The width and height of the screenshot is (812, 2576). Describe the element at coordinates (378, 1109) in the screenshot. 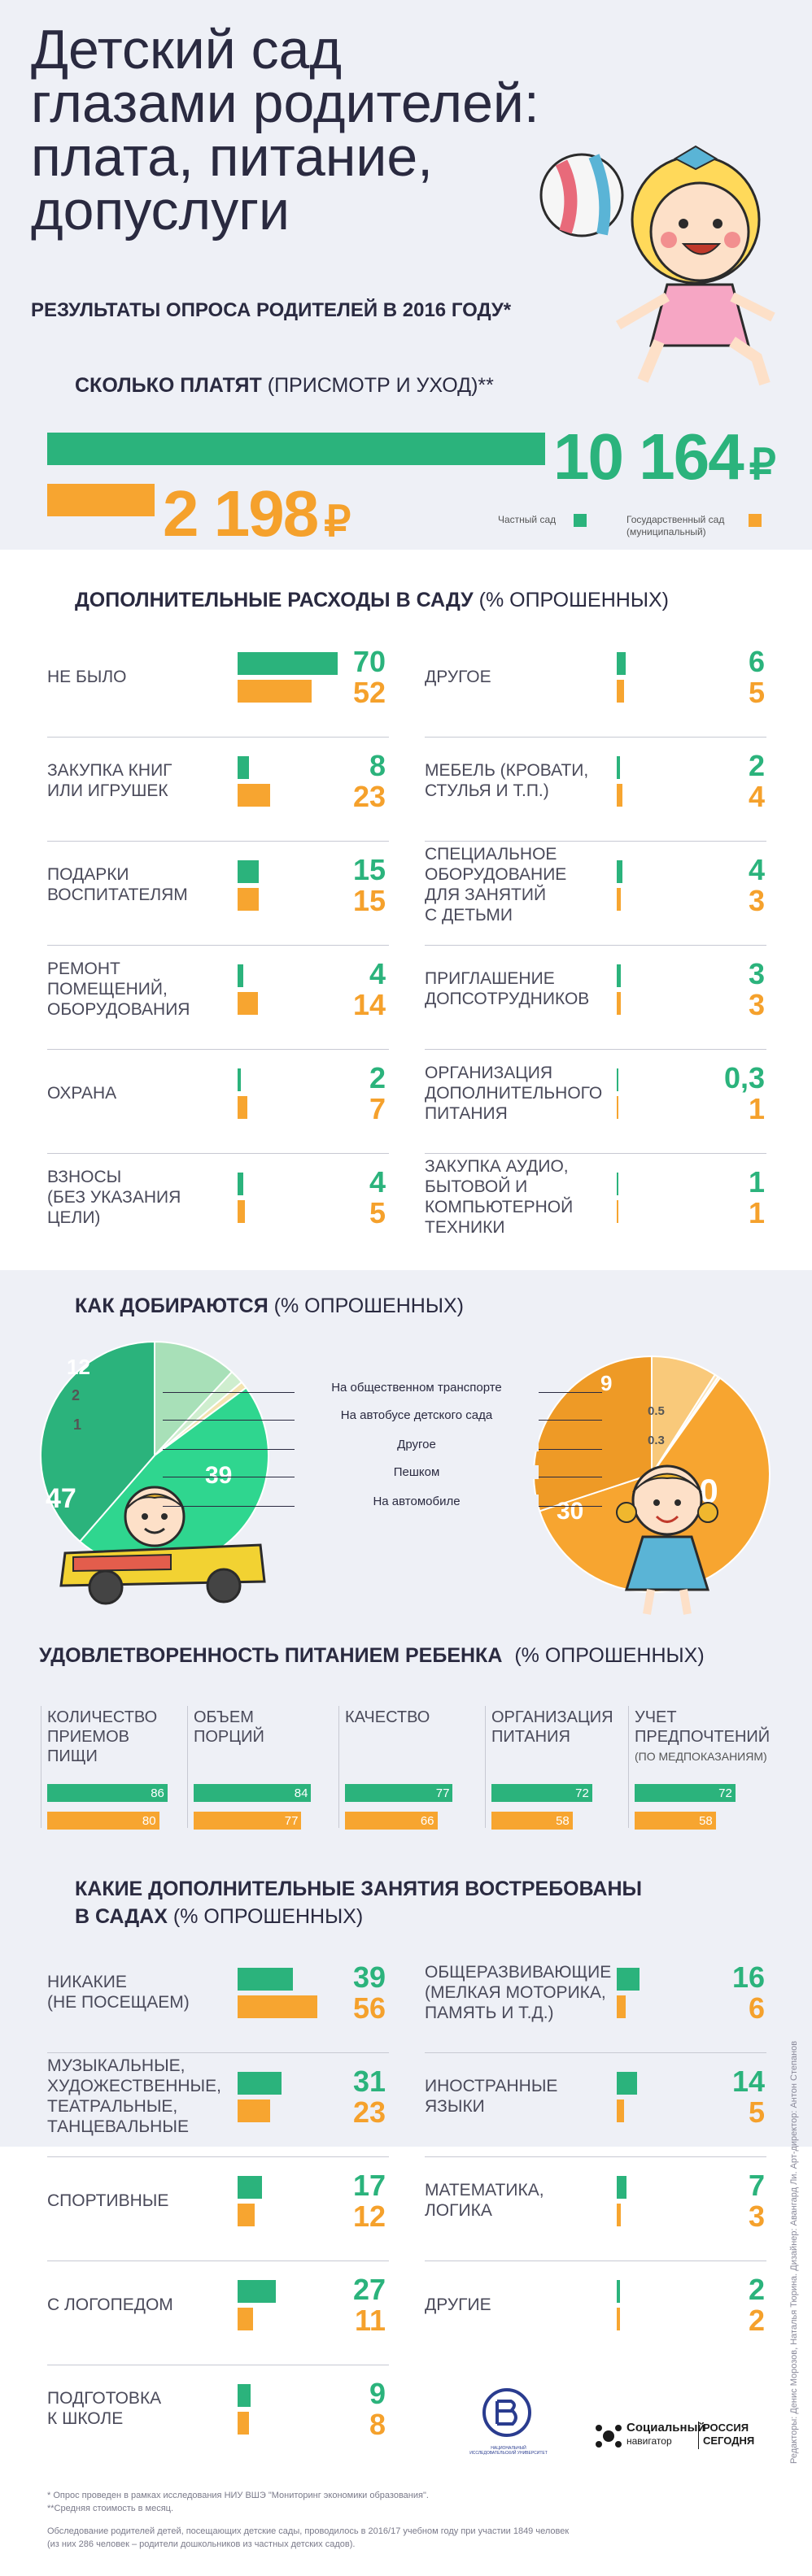

I see `public-value: 7` at that location.